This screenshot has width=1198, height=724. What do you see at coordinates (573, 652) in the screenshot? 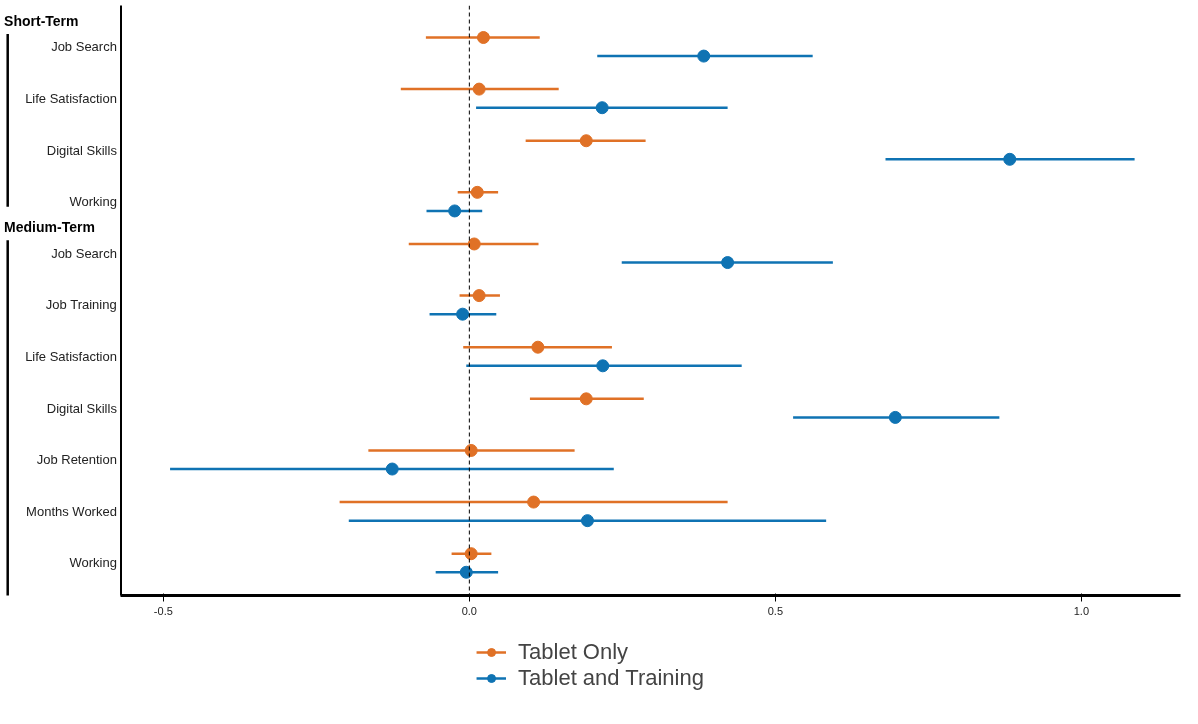
I see `legend-label: Tablet Only` at bounding box center [573, 652].